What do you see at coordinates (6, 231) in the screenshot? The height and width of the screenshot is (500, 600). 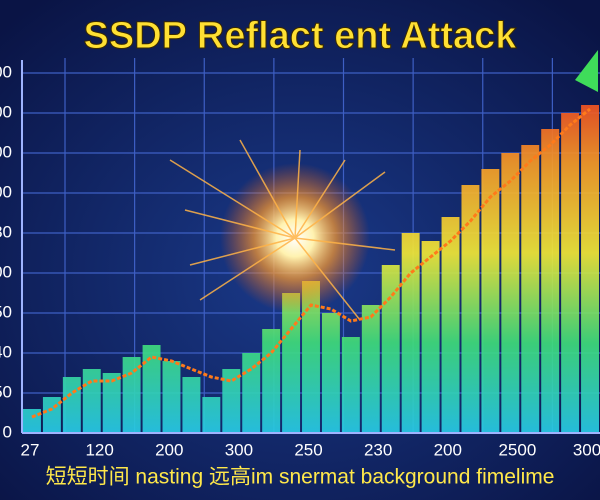 I see `y-tick-label: 30` at bounding box center [6, 231].